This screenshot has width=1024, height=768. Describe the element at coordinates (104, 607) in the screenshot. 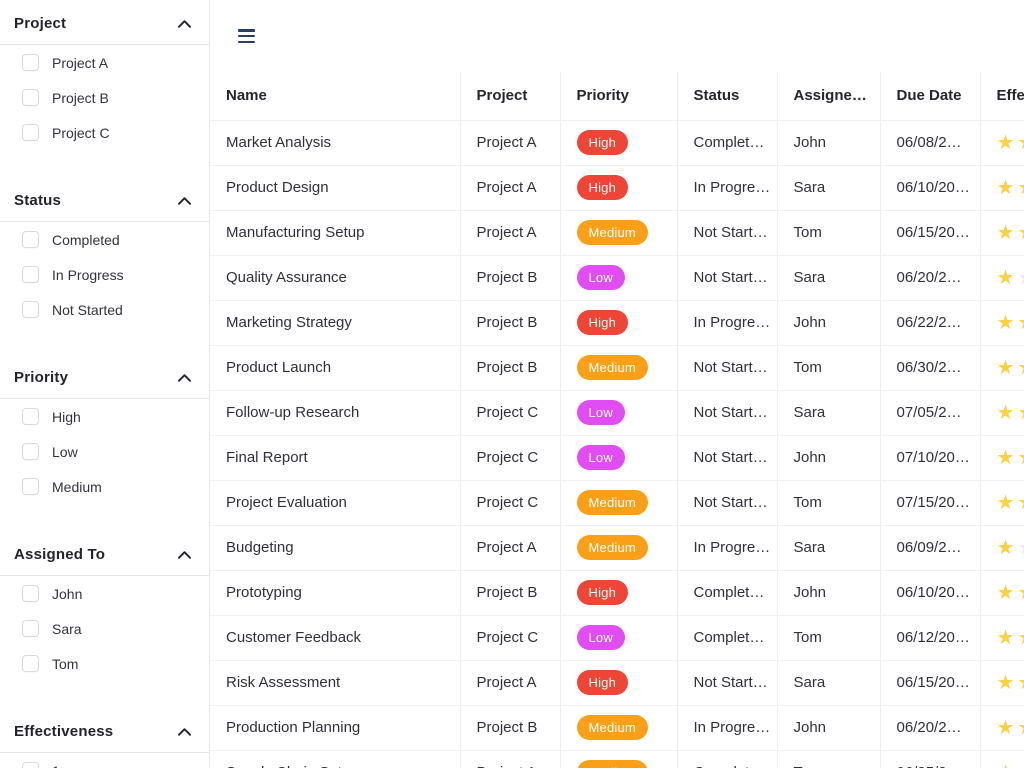

I see `filter-section-assigned-to: Assigned To John Sara Tom` at that location.